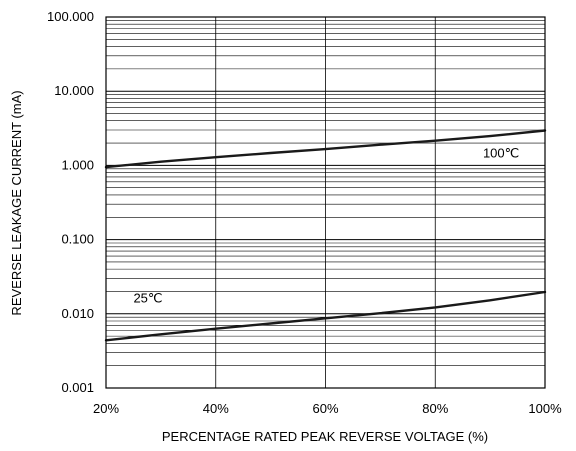 Image resolution: width=576 pixels, height=451 pixels. I want to click on y-tick-label: 0.100, so click(77, 239).